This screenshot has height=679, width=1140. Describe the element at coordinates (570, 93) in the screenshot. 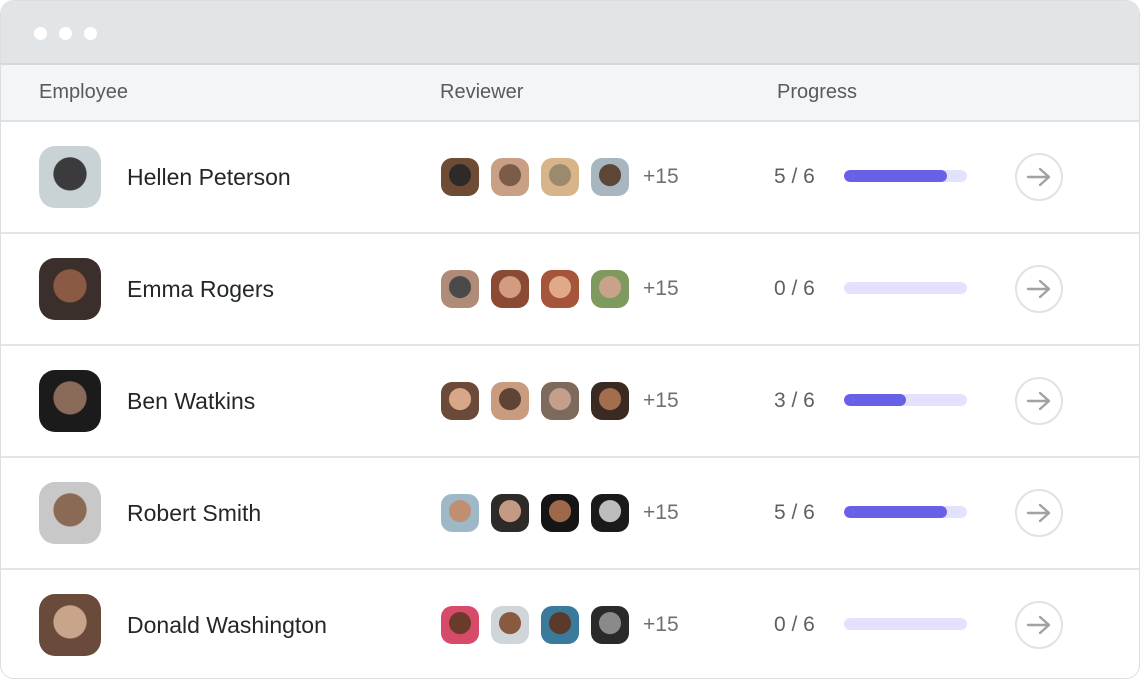

I see `table-header: Employee Reviewer Progress` at that location.